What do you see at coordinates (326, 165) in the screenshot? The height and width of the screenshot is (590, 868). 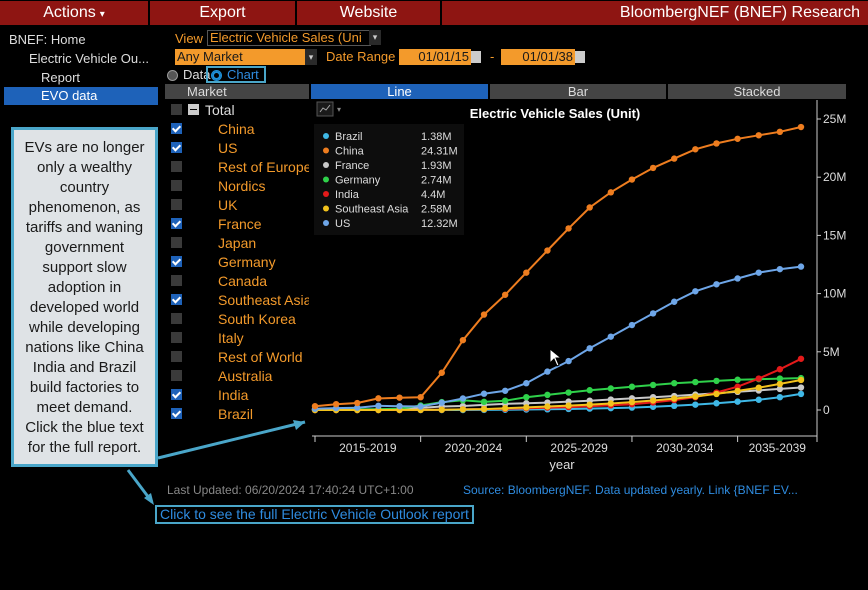 I see `legend-marker` at bounding box center [326, 165].